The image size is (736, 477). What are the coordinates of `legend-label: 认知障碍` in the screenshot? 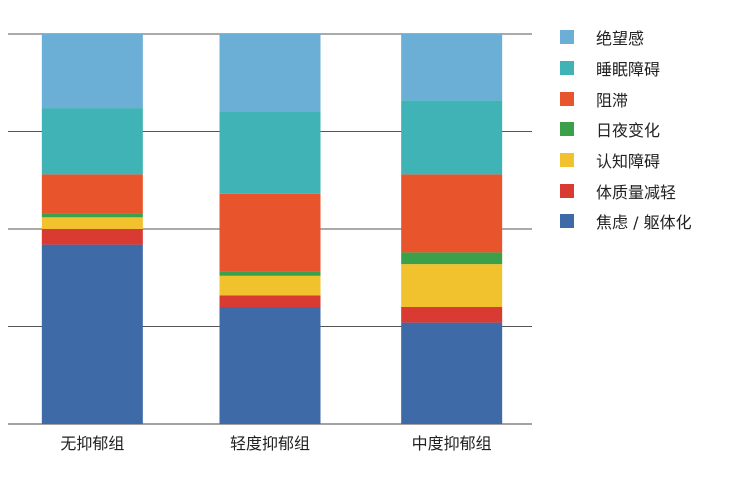 It's located at (628, 162).